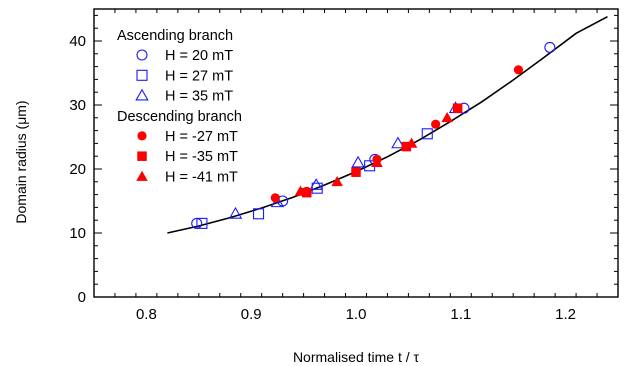 Image resolution: width=624 pixels, height=366 pixels. What do you see at coordinates (201, 137) in the screenshot?
I see `legend-label: H = -27 mT` at bounding box center [201, 137].